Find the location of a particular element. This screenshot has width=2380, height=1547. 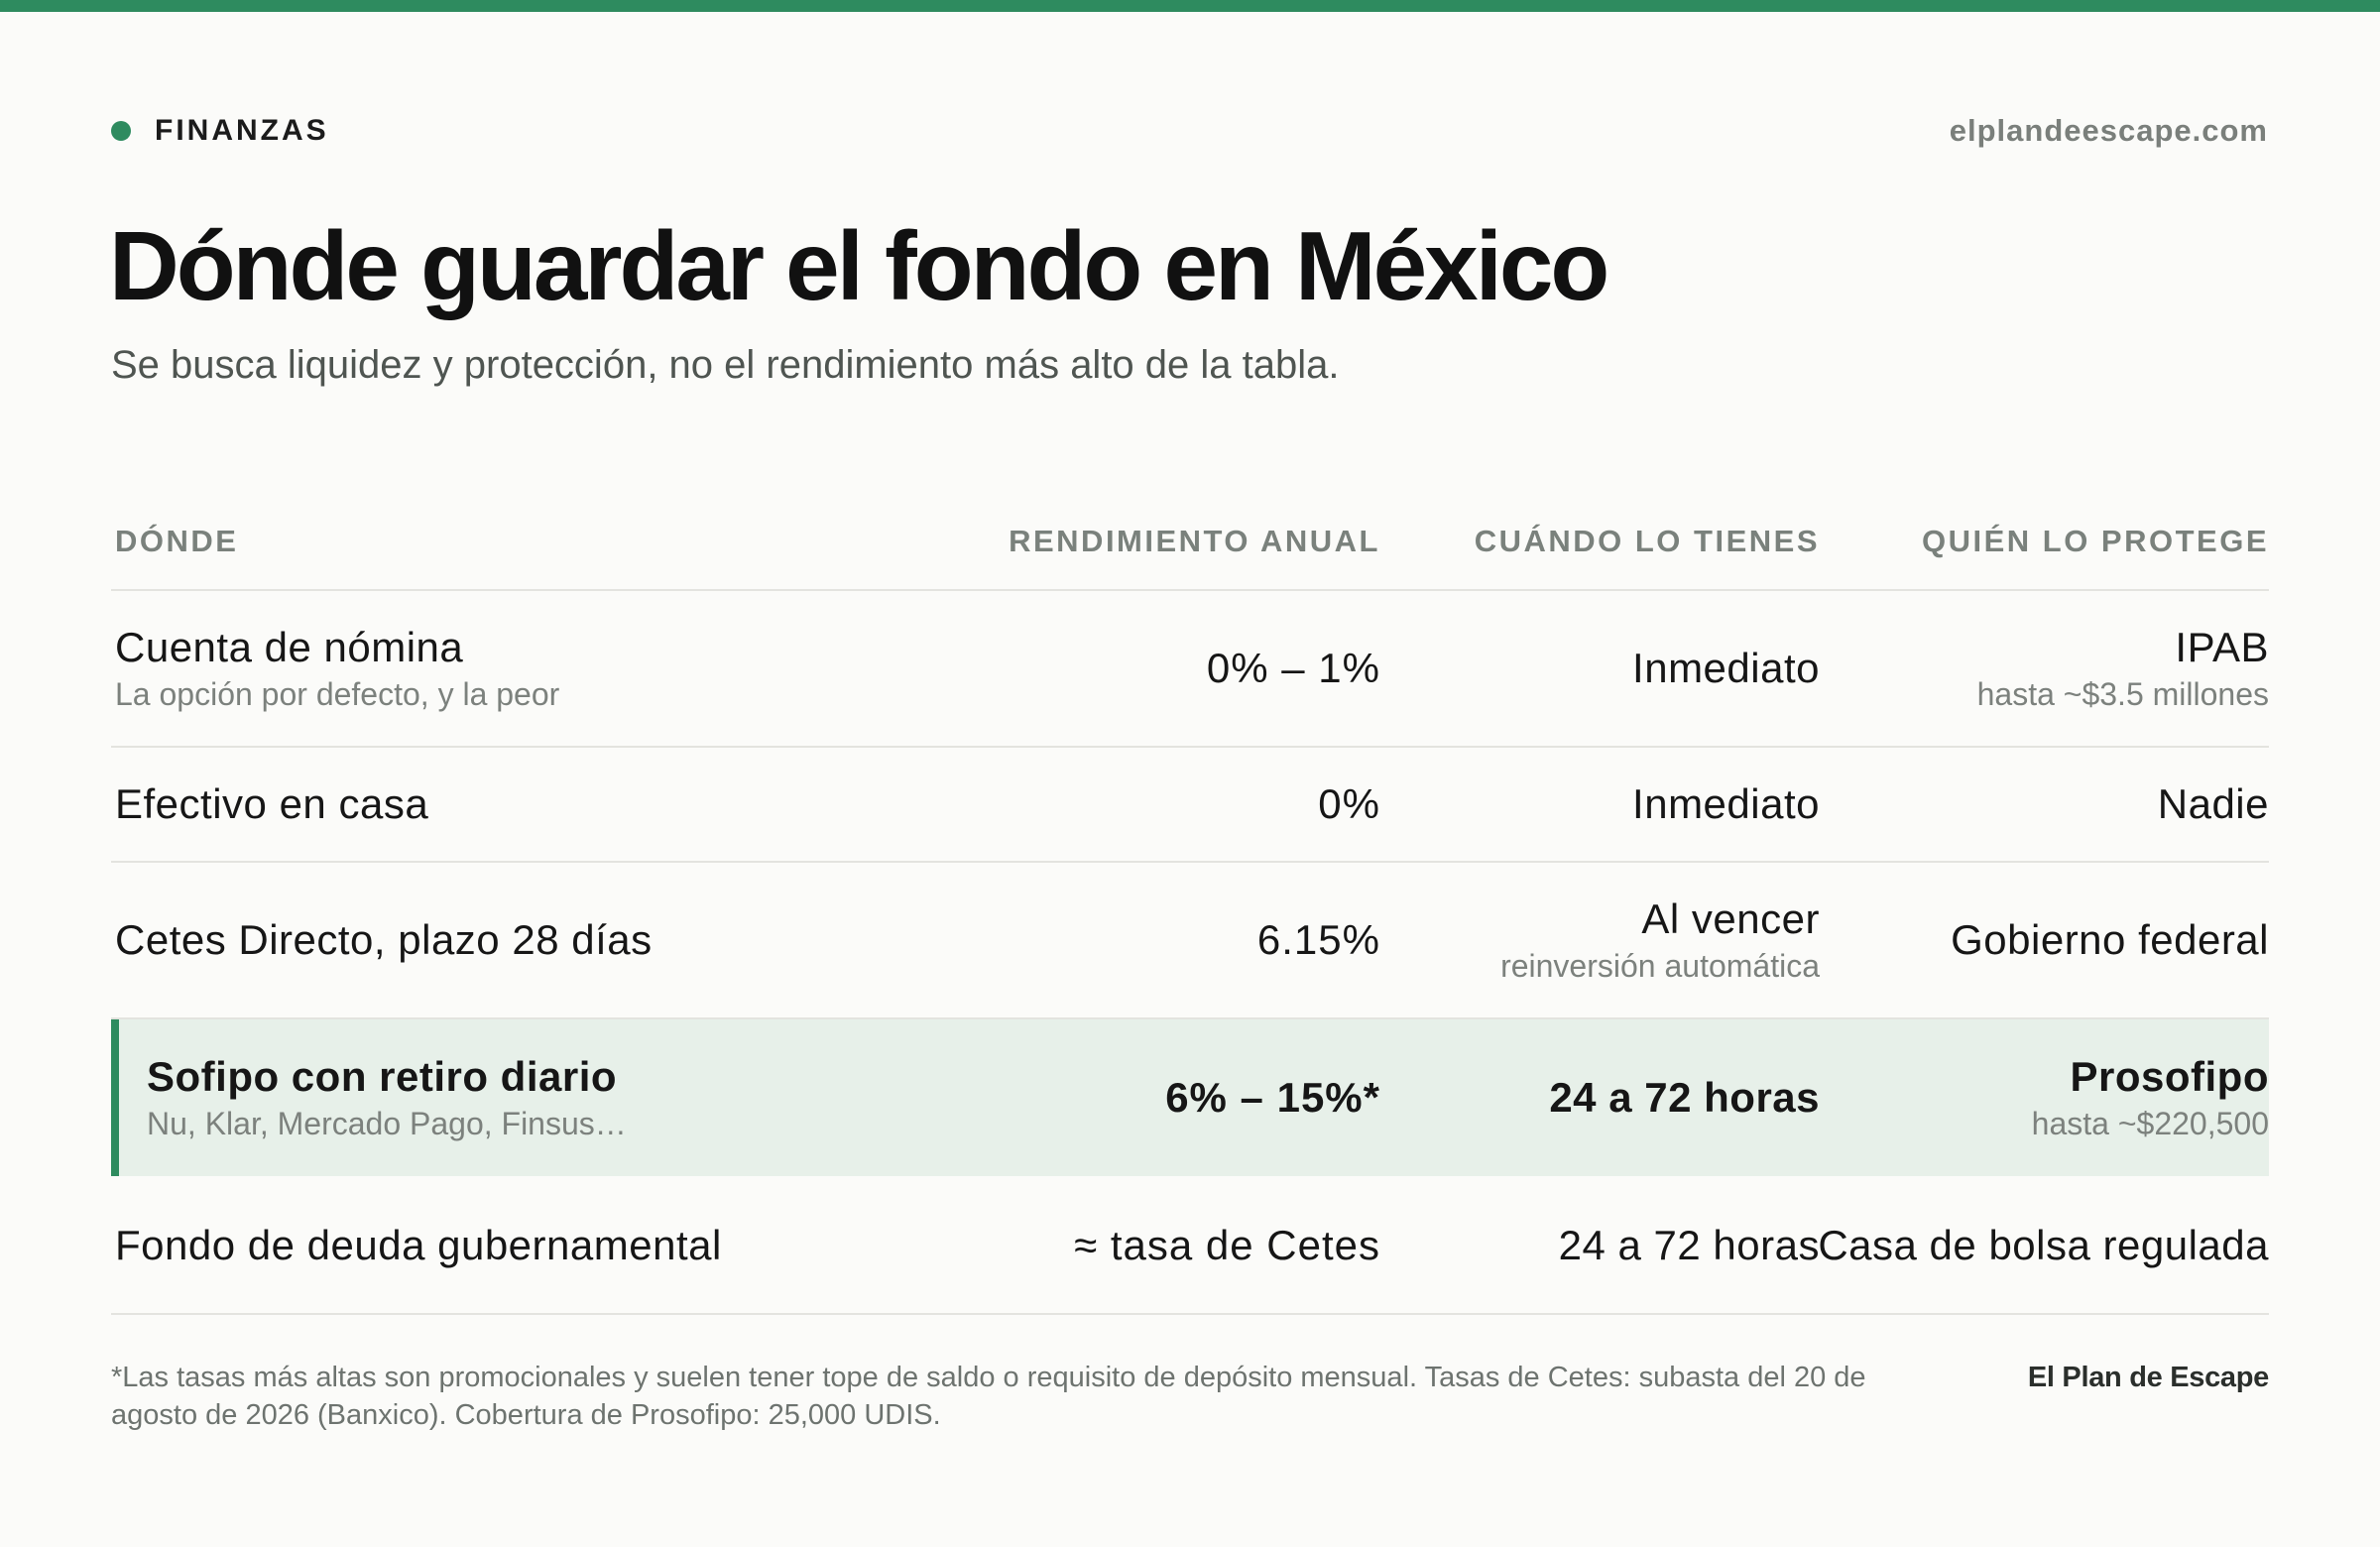

cell-yield: ≈ tasa de Cetes is located at coordinates (1227, 1245).